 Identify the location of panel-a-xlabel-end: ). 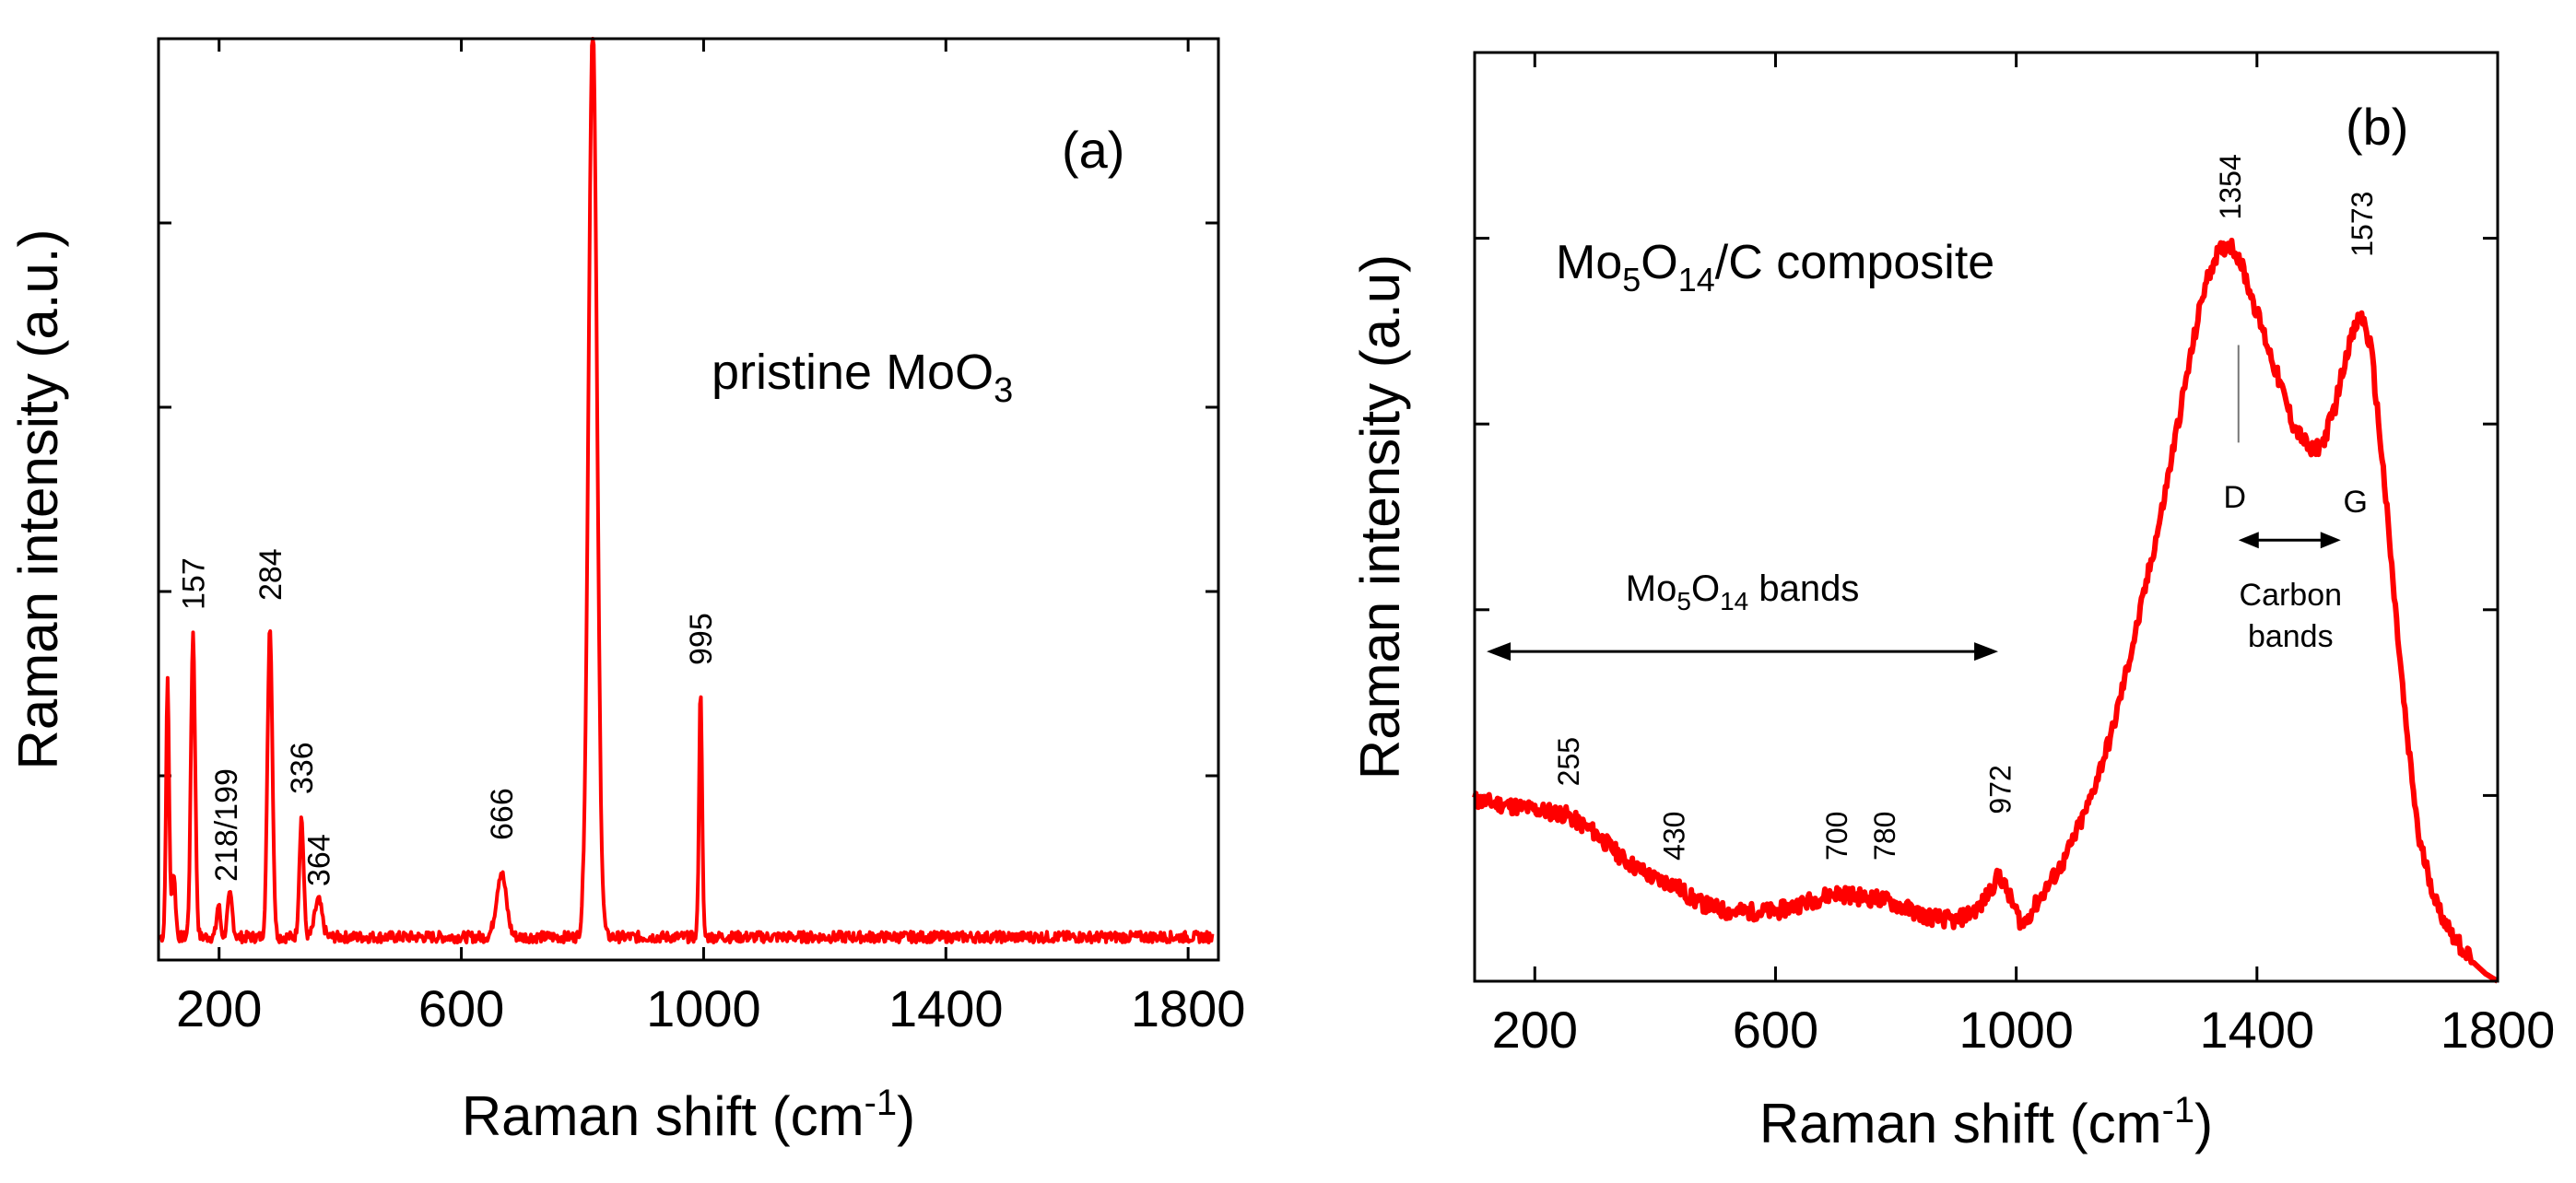
(906, 1116).